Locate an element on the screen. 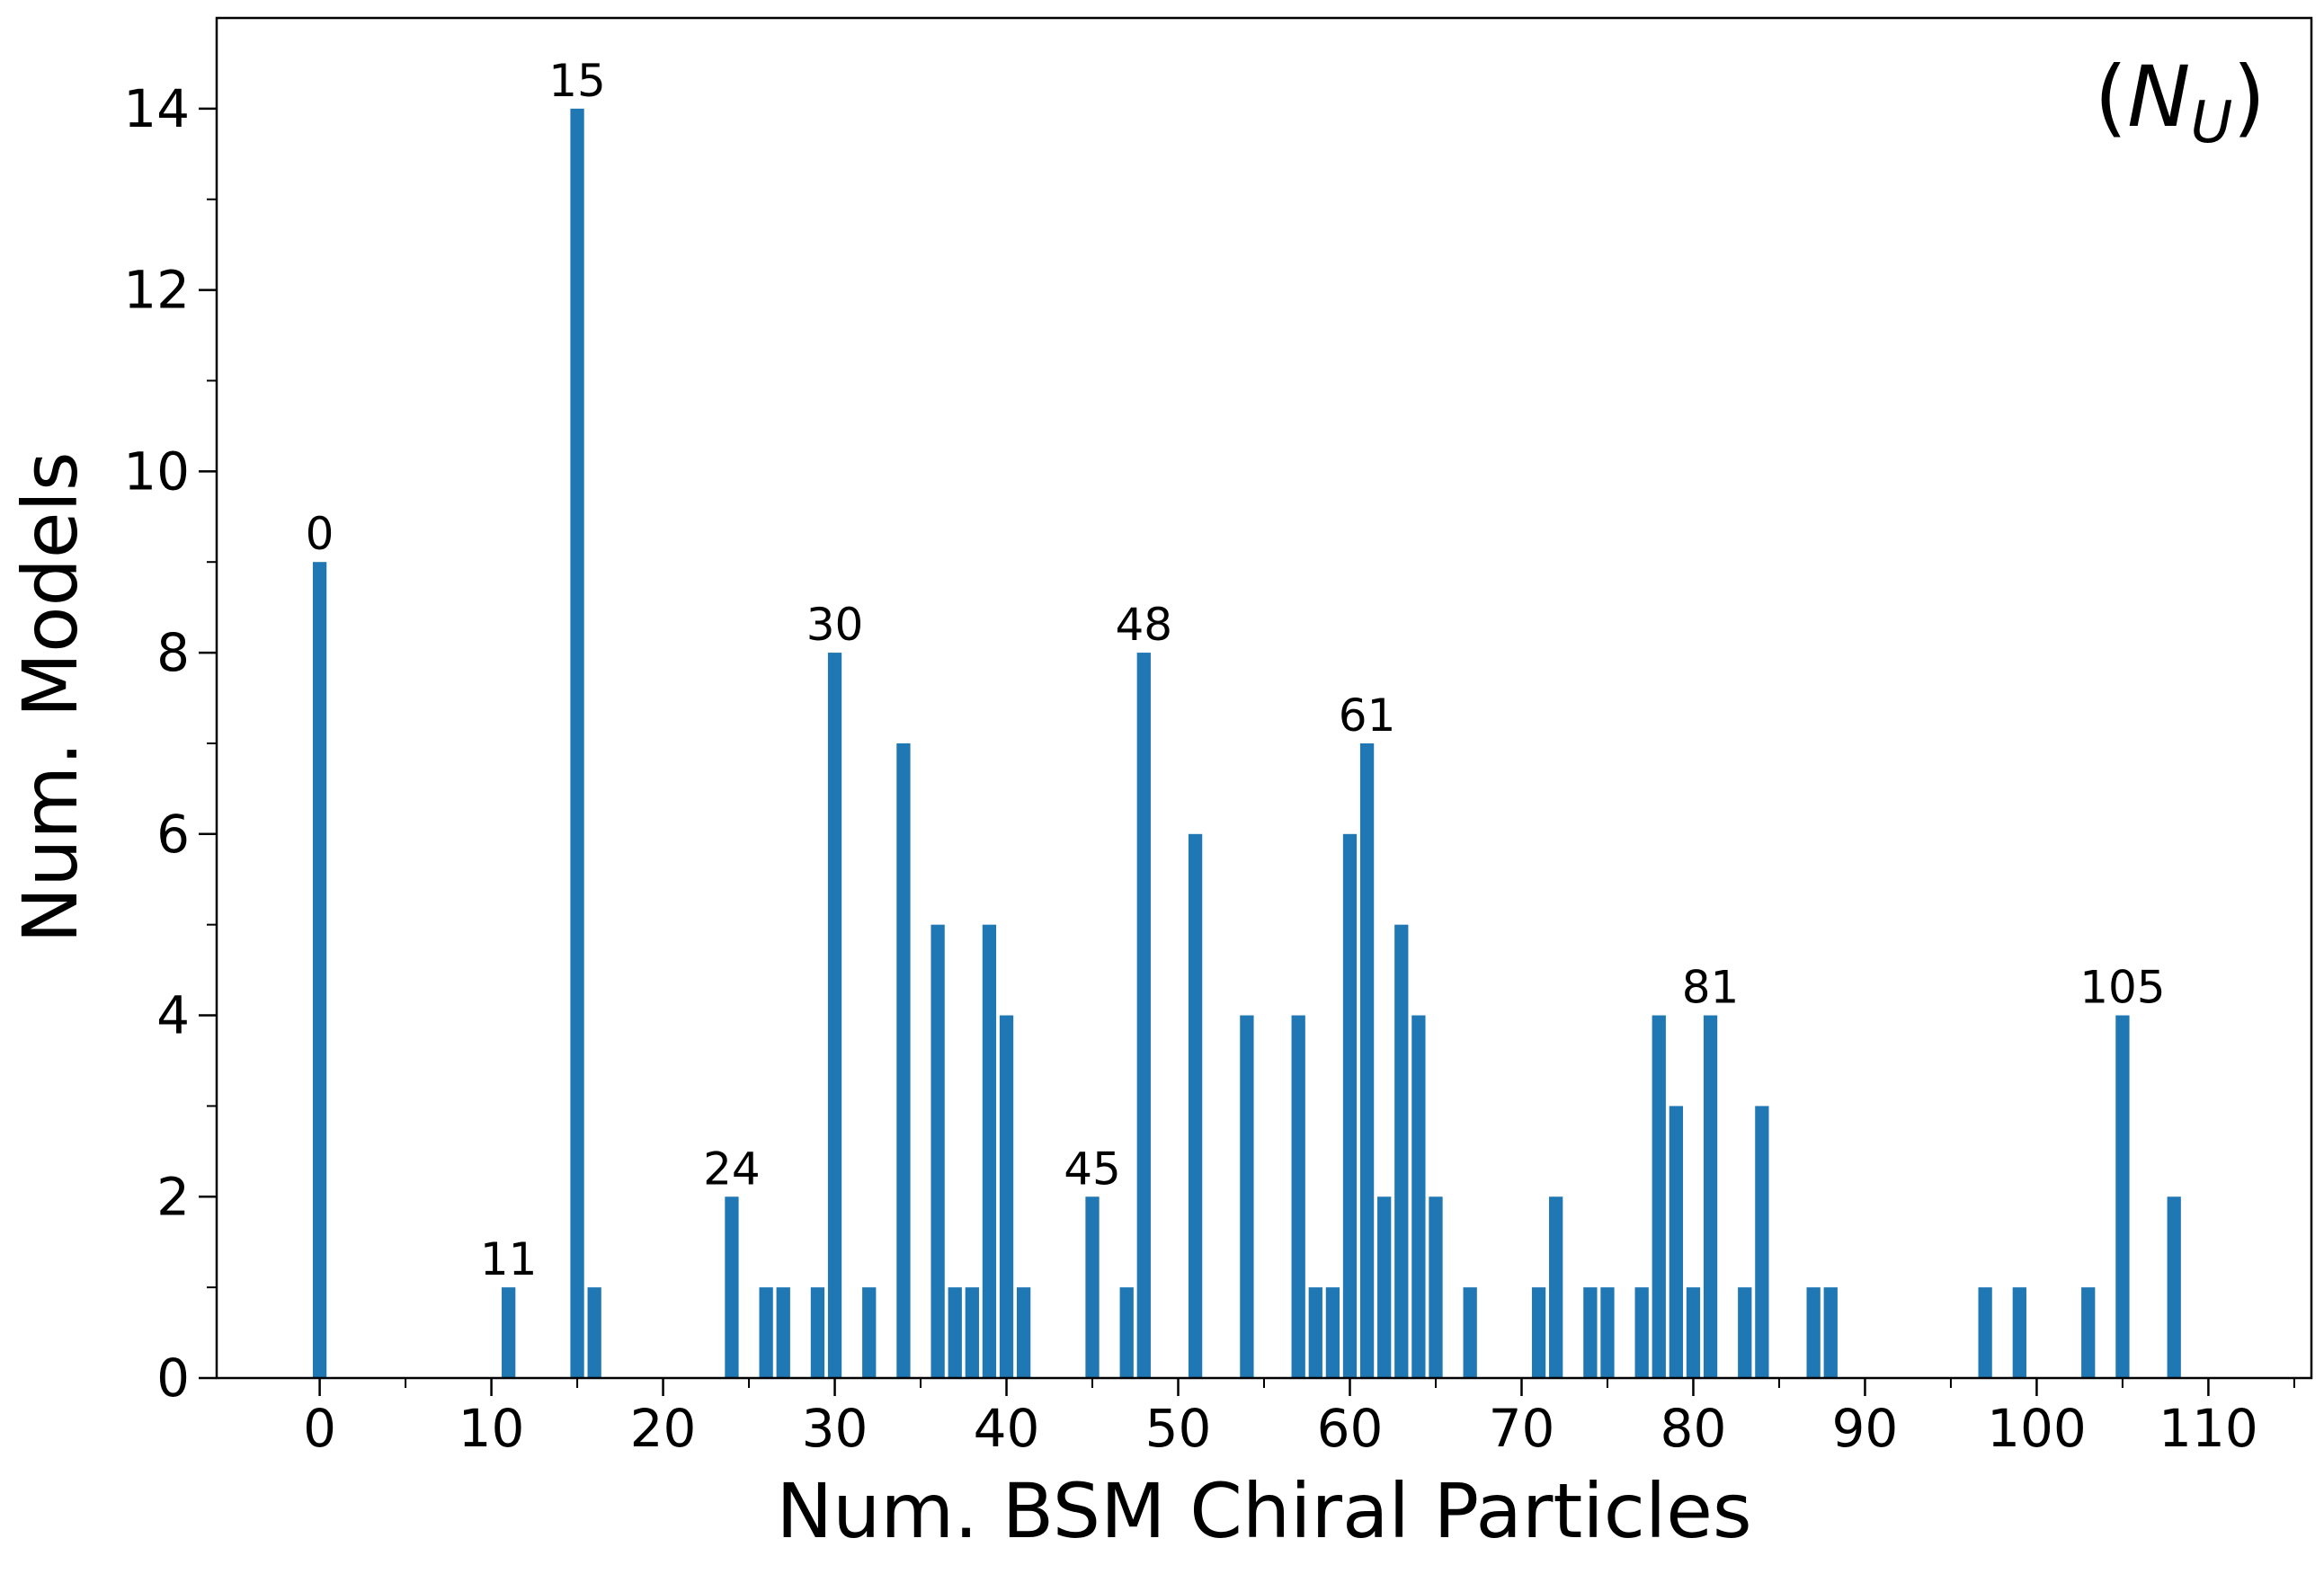 The width and height of the screenshot is (2324, 1574). x-tick-label-30: 30 is located at coordinates (835, 1428).